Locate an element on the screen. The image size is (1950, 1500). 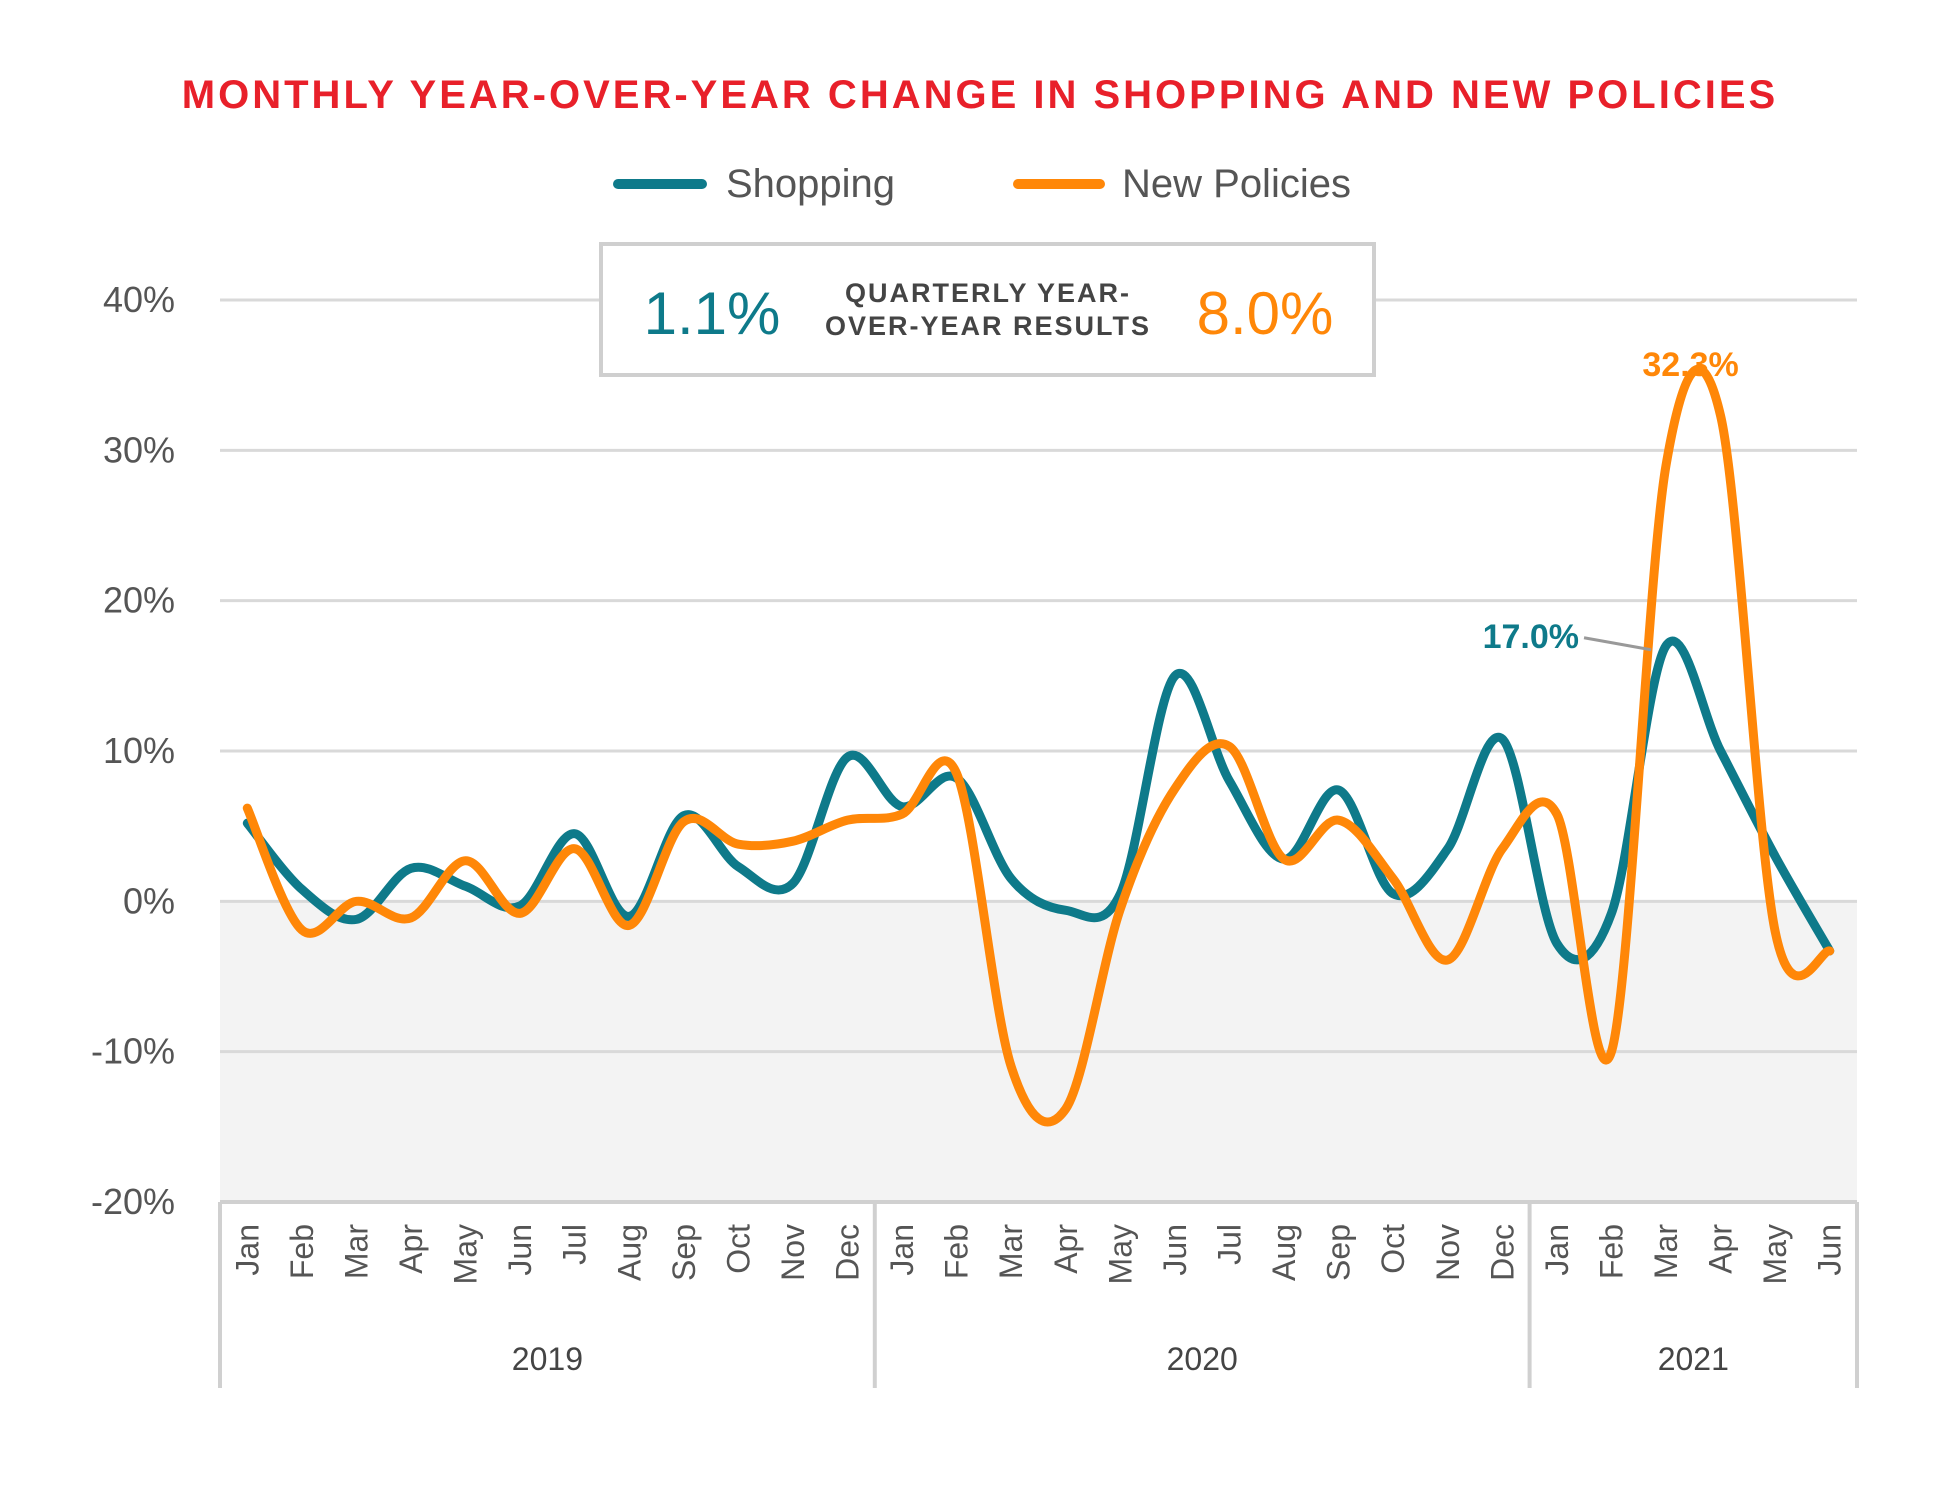
y-tick-label: 30% is located at coordinates (139, 449).